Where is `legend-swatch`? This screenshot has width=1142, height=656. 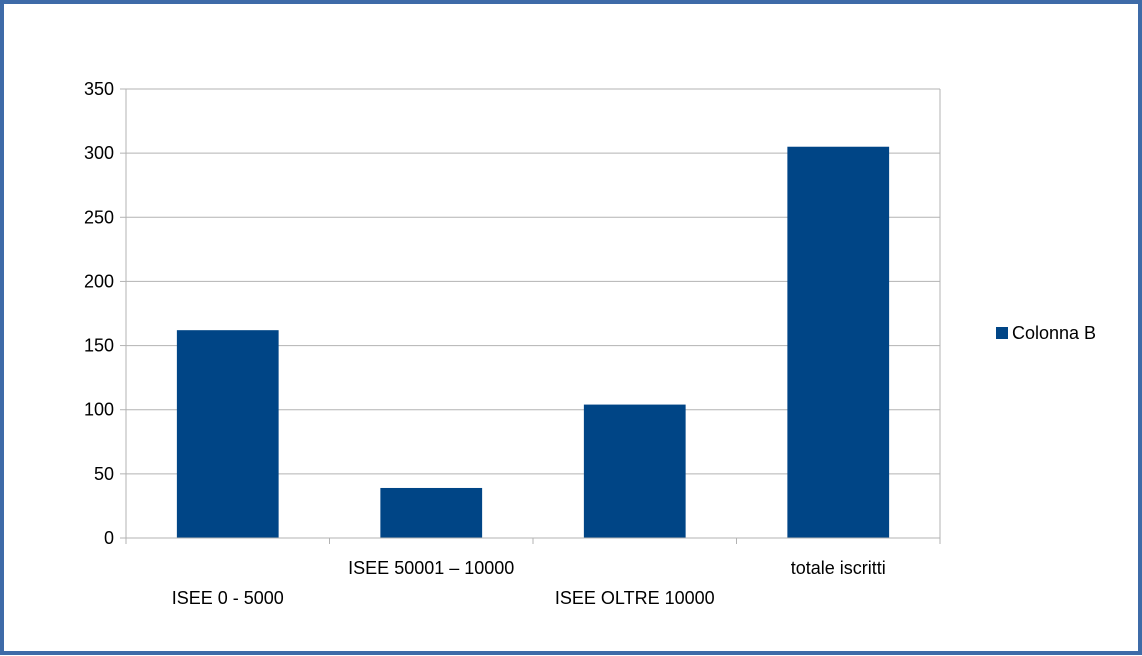 legend-swatch is located at coordinates (1002, 333).